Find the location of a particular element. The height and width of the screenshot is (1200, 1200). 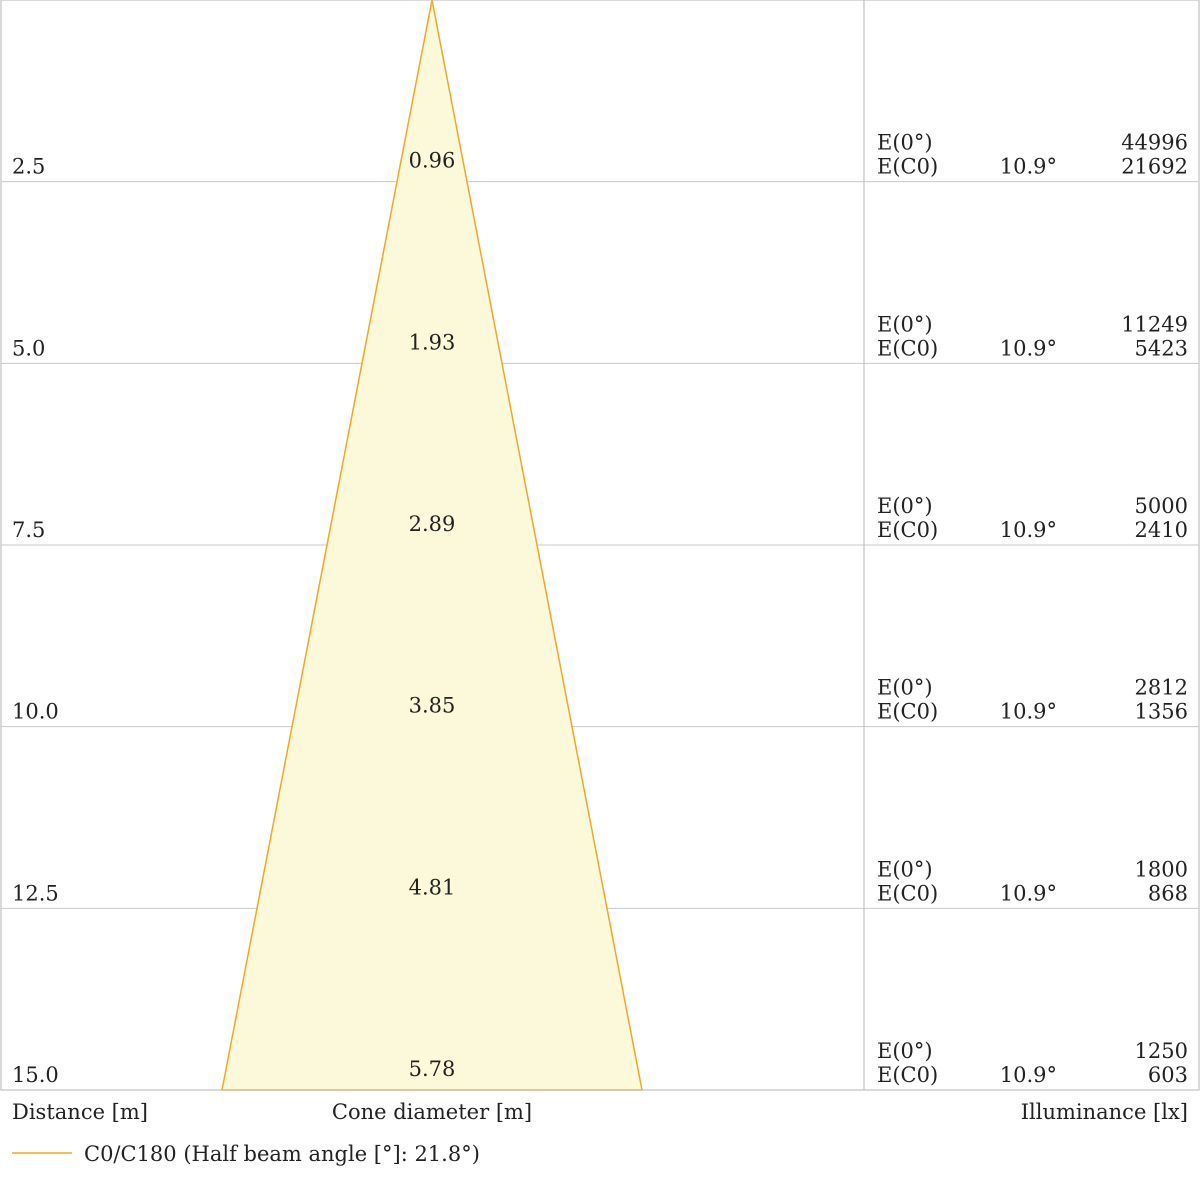

cone-axis-label: Cone diameter [m] is located at coordinates (432, 1112).